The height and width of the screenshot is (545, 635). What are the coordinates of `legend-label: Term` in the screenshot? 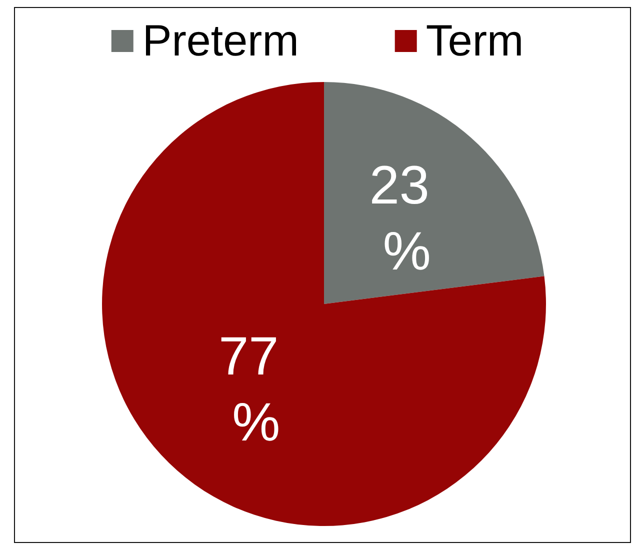 It's located at (475, 41).